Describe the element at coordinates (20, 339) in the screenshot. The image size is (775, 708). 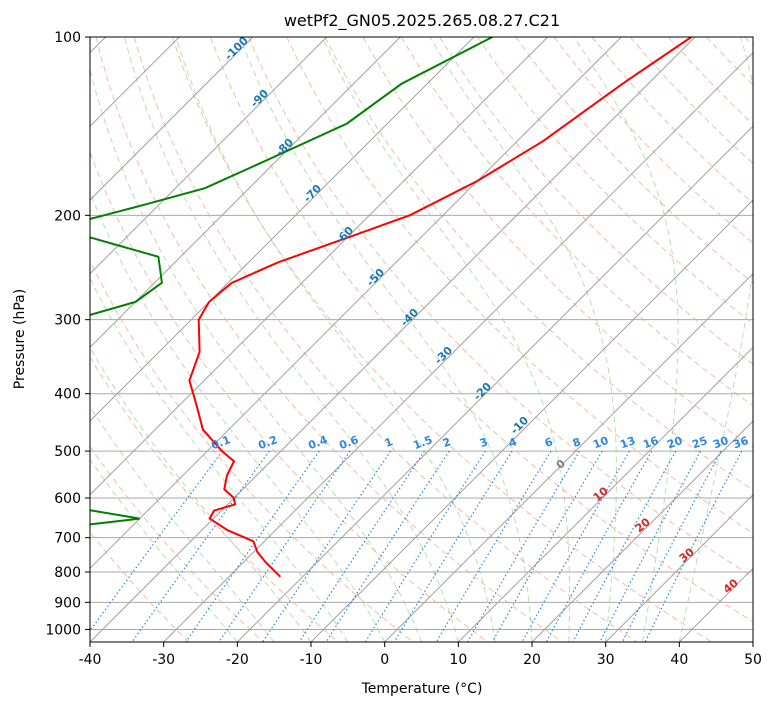
I see `y-axis-title: Pressure (hPa)` at that location.